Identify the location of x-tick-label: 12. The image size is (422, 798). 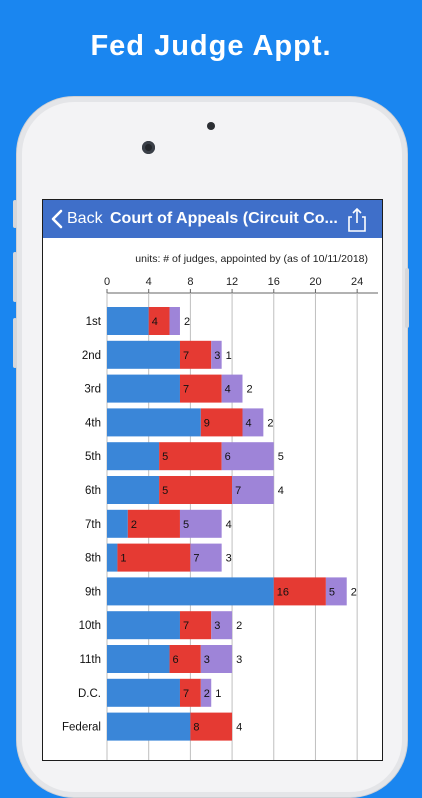
(232, 282).